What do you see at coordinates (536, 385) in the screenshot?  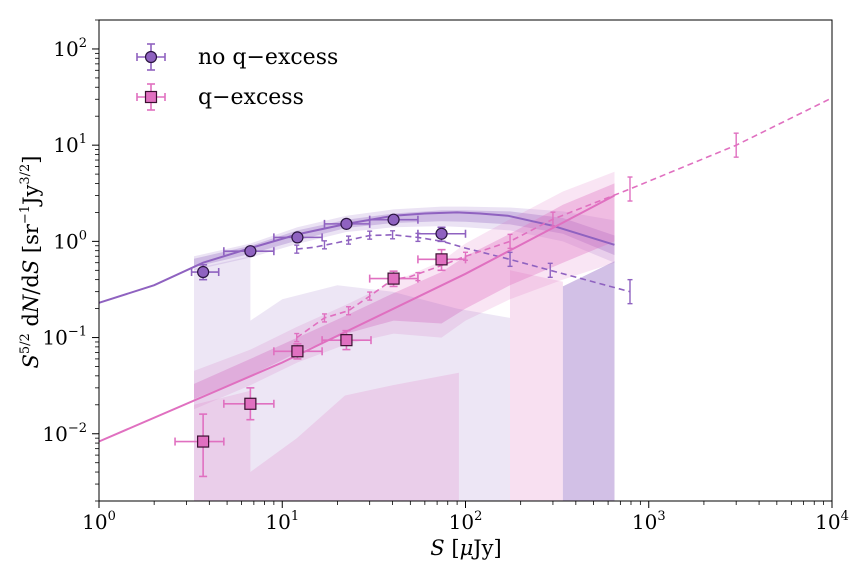 I see `pink-right-block` at bounding box center [536, 385].